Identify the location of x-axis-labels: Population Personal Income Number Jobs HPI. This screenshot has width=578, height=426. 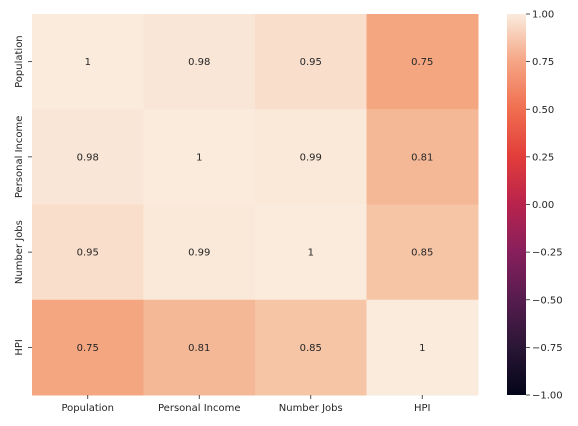
(246, 404).